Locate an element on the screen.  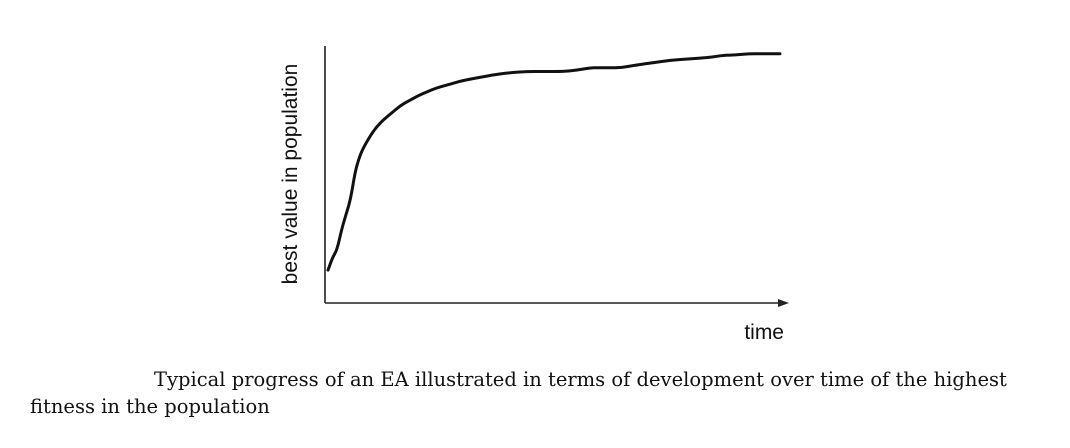
y-axis-label: best value in population is located at coordinates (290, 174).